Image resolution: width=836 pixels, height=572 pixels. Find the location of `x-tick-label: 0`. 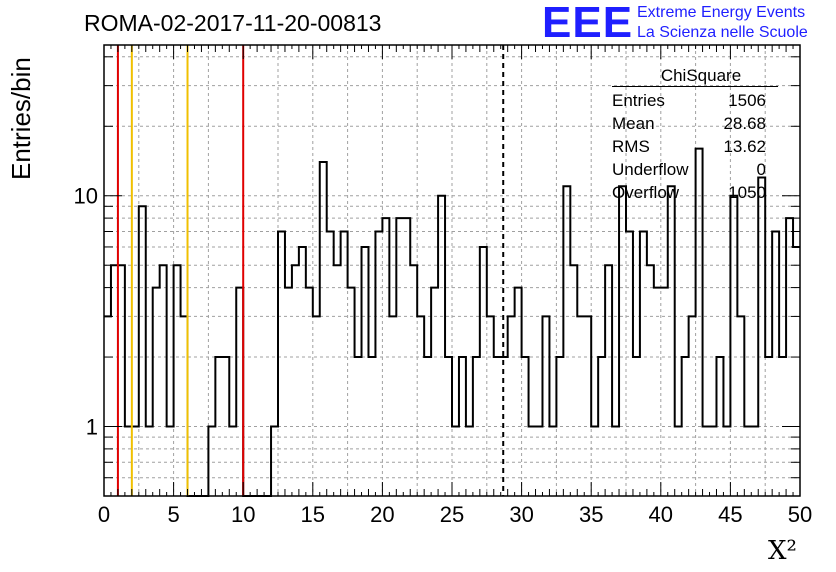

x-tick-label: 0 is located at coordinates (104, 514).